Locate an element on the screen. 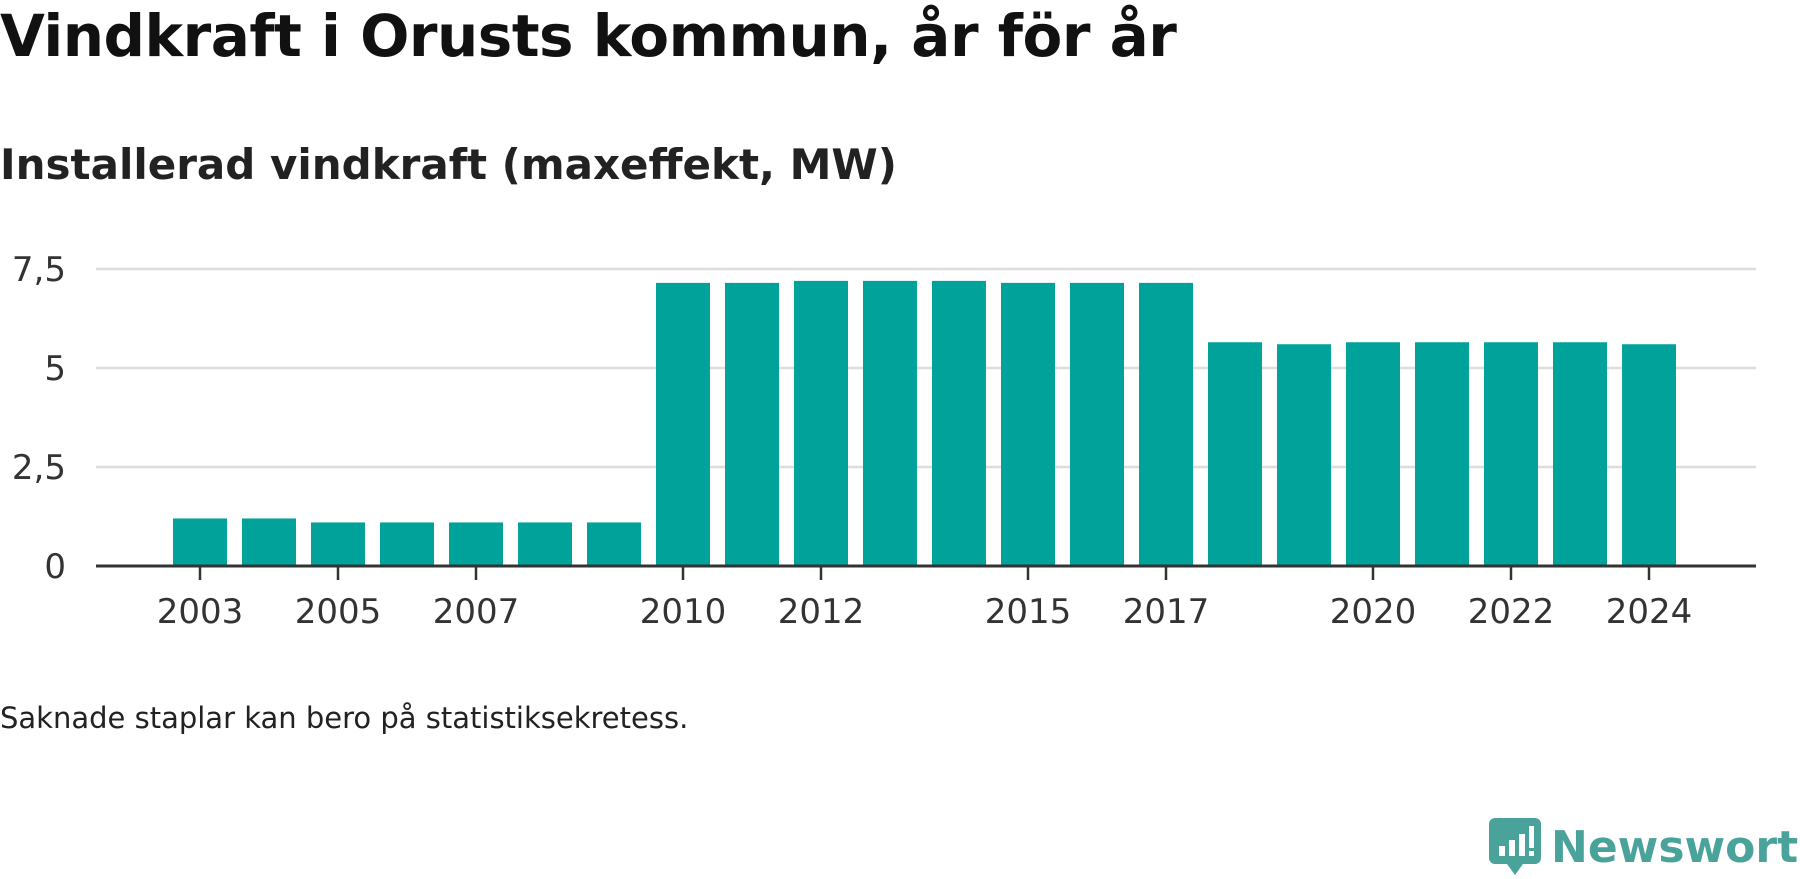 This screenshot has width=1800, height=879. bar-2012 is located at coordinates (821, 423).